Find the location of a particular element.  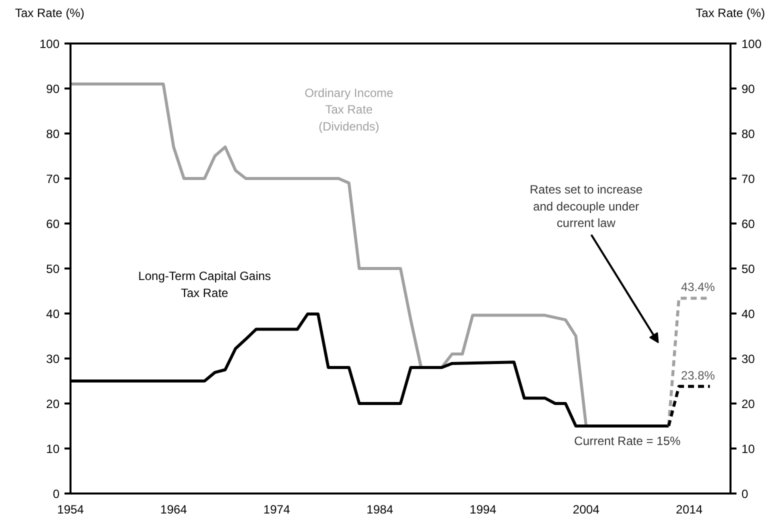

y-tick-label: 0 is located at coordinates (56, 494).